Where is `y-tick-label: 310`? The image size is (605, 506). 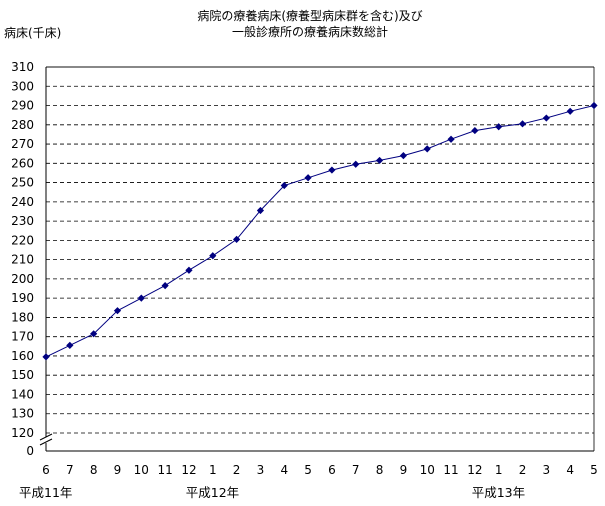
y-tick-label: 310 is located at coordinates (22, 67).